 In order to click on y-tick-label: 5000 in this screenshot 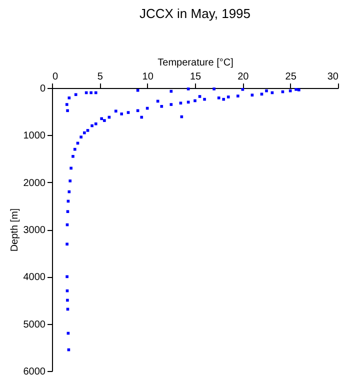, I will do `click(34, 324)`.